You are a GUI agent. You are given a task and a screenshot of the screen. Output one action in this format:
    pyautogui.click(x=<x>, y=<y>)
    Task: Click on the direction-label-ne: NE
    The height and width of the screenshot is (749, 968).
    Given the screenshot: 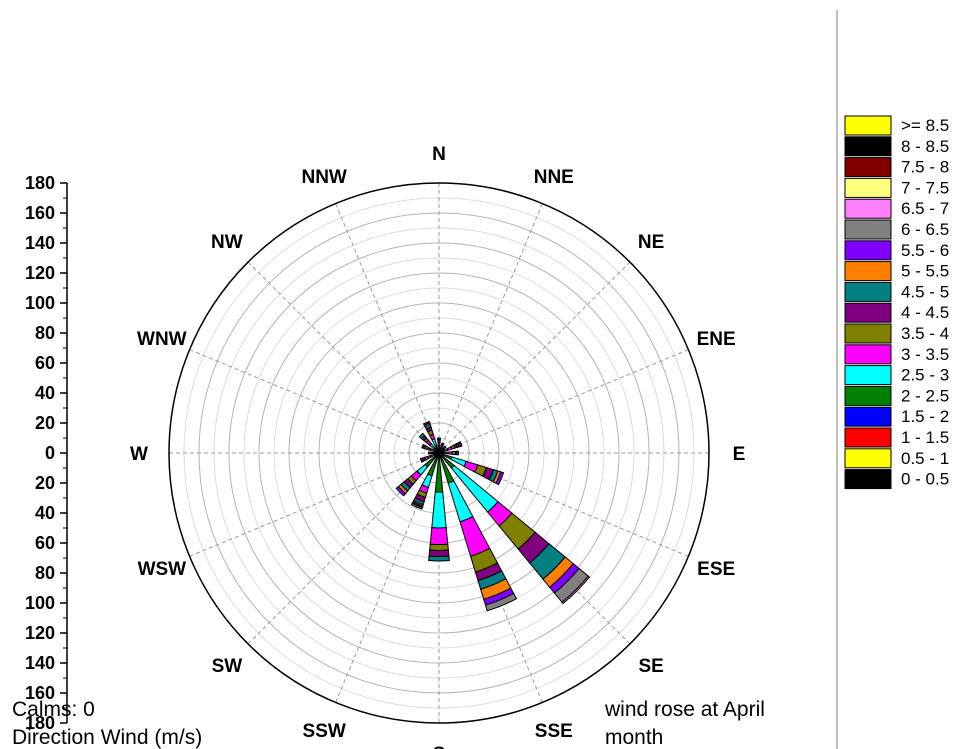 What is the action you would take?
    pyautogui.click(x=651, y=242)
    